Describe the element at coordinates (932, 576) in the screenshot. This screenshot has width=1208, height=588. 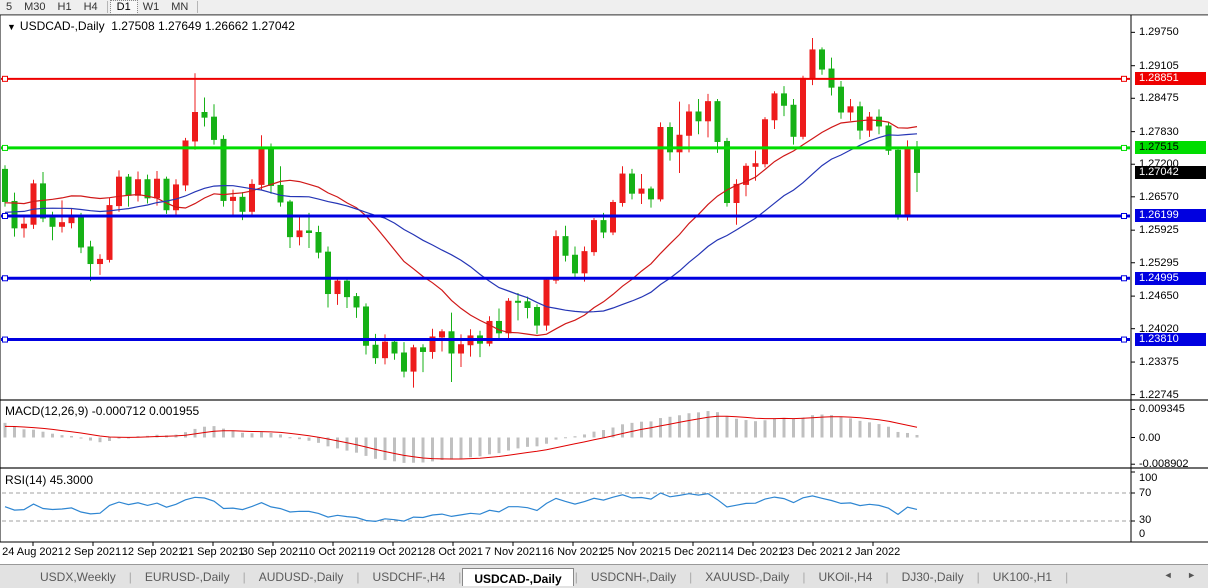
I see `symbol-tab-dj30-daily: DJ30-,Daily` at that location.